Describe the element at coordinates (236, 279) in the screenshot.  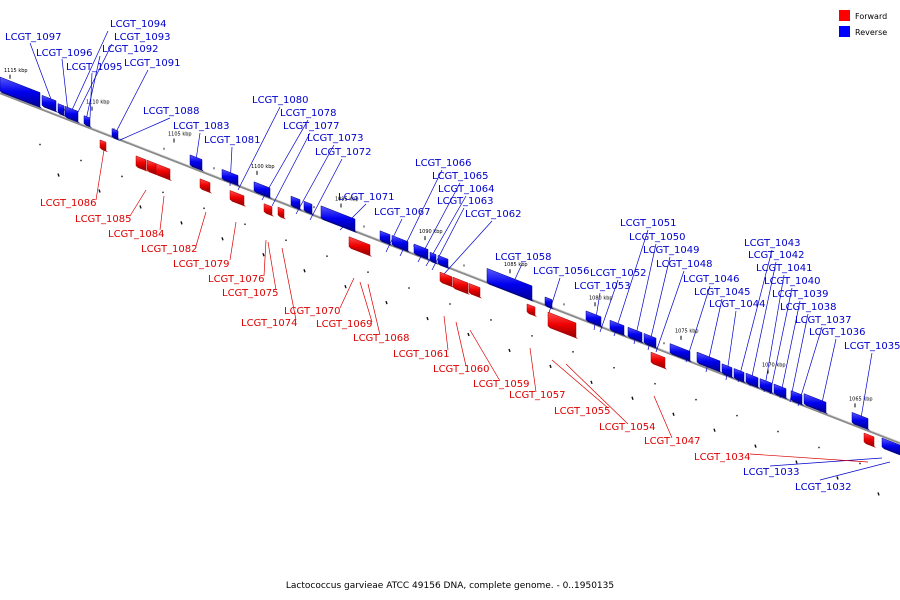
I see `gene-label: LCGT_1076` at that location.